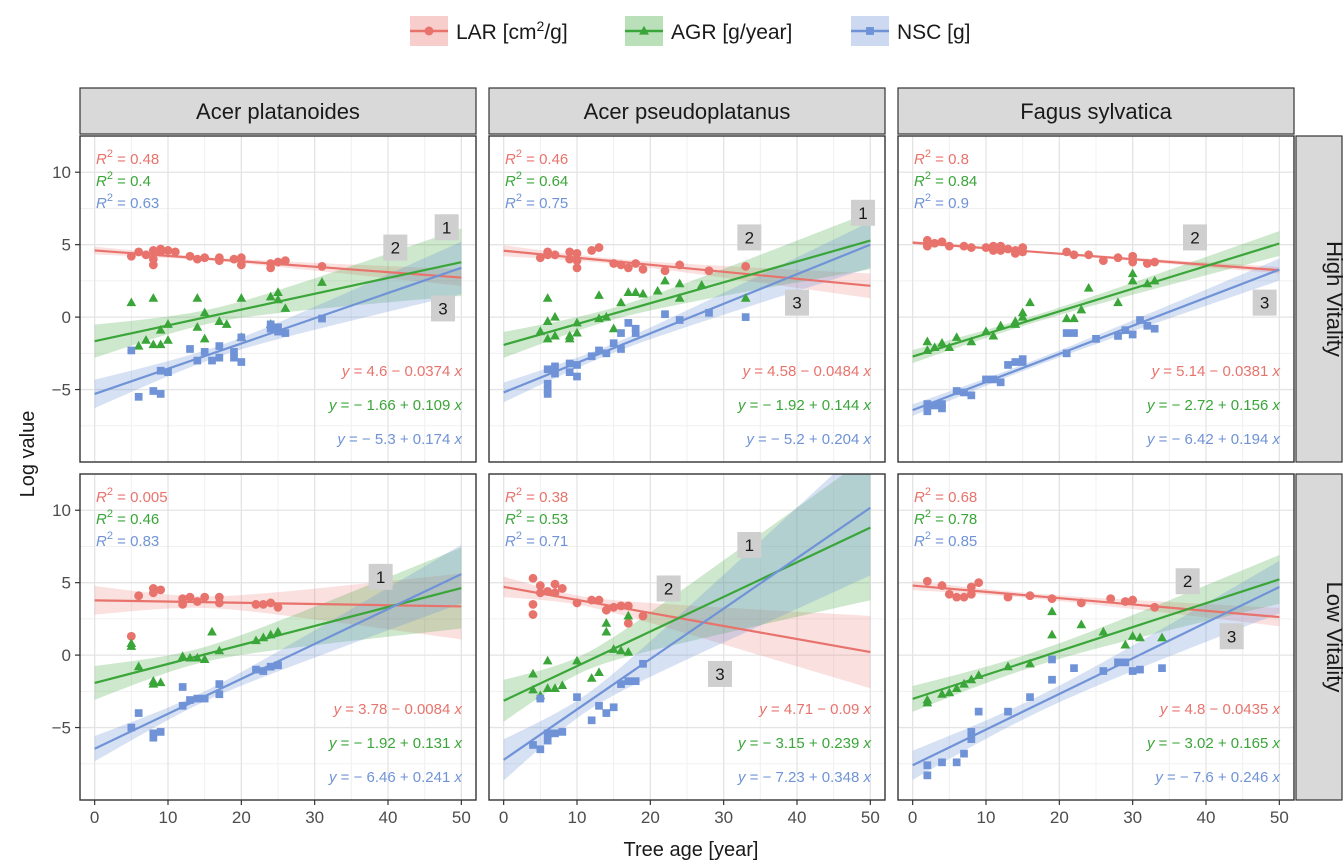 The height and width of the screenshot is (863, 1344). What do you see at coordinates (814, 709) in the screenshot?
I see `equation-annotation-lar: y = 4.71 − 0.09 x` at bounding box center [814, 709].